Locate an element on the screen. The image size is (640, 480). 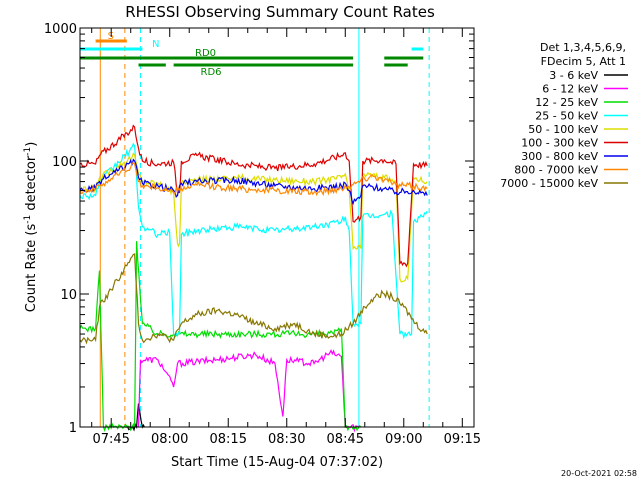
legend-label-100-300-kev: 100 - 300 keV is located at coordinates (559, 143).